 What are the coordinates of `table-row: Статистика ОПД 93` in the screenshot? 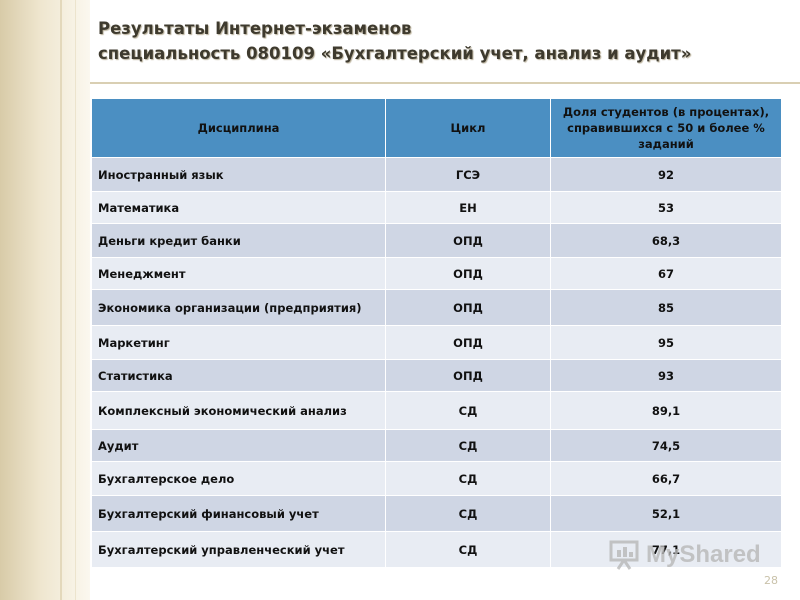 It's located at (436, 375).